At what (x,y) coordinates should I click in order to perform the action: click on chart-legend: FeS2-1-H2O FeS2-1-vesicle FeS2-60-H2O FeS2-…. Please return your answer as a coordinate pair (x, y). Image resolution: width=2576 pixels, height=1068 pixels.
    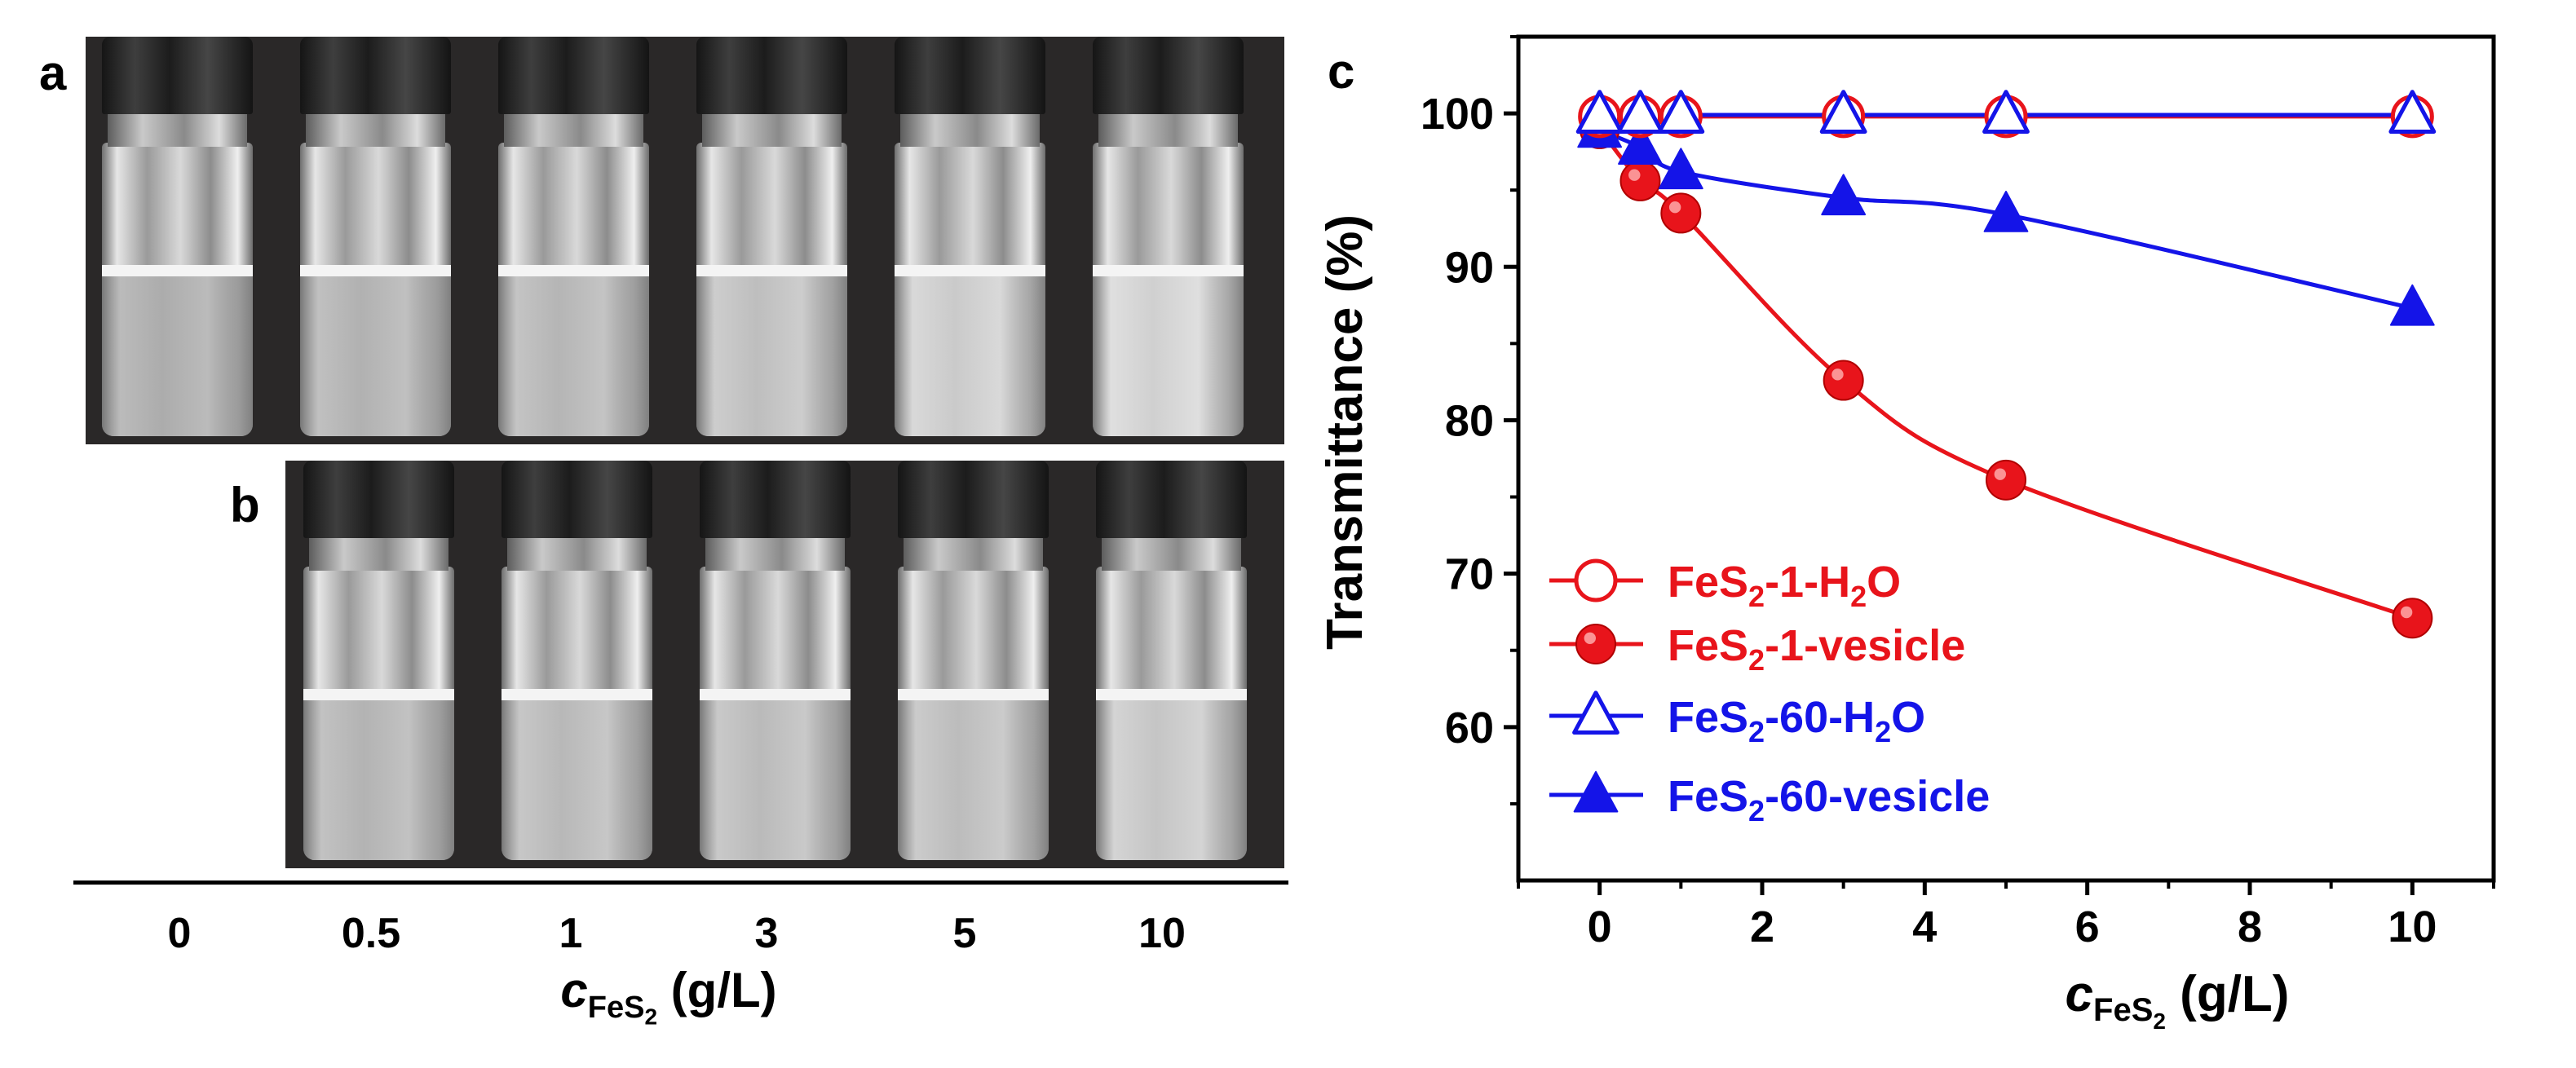
    Looking at the image, I should click on (1769, 692).